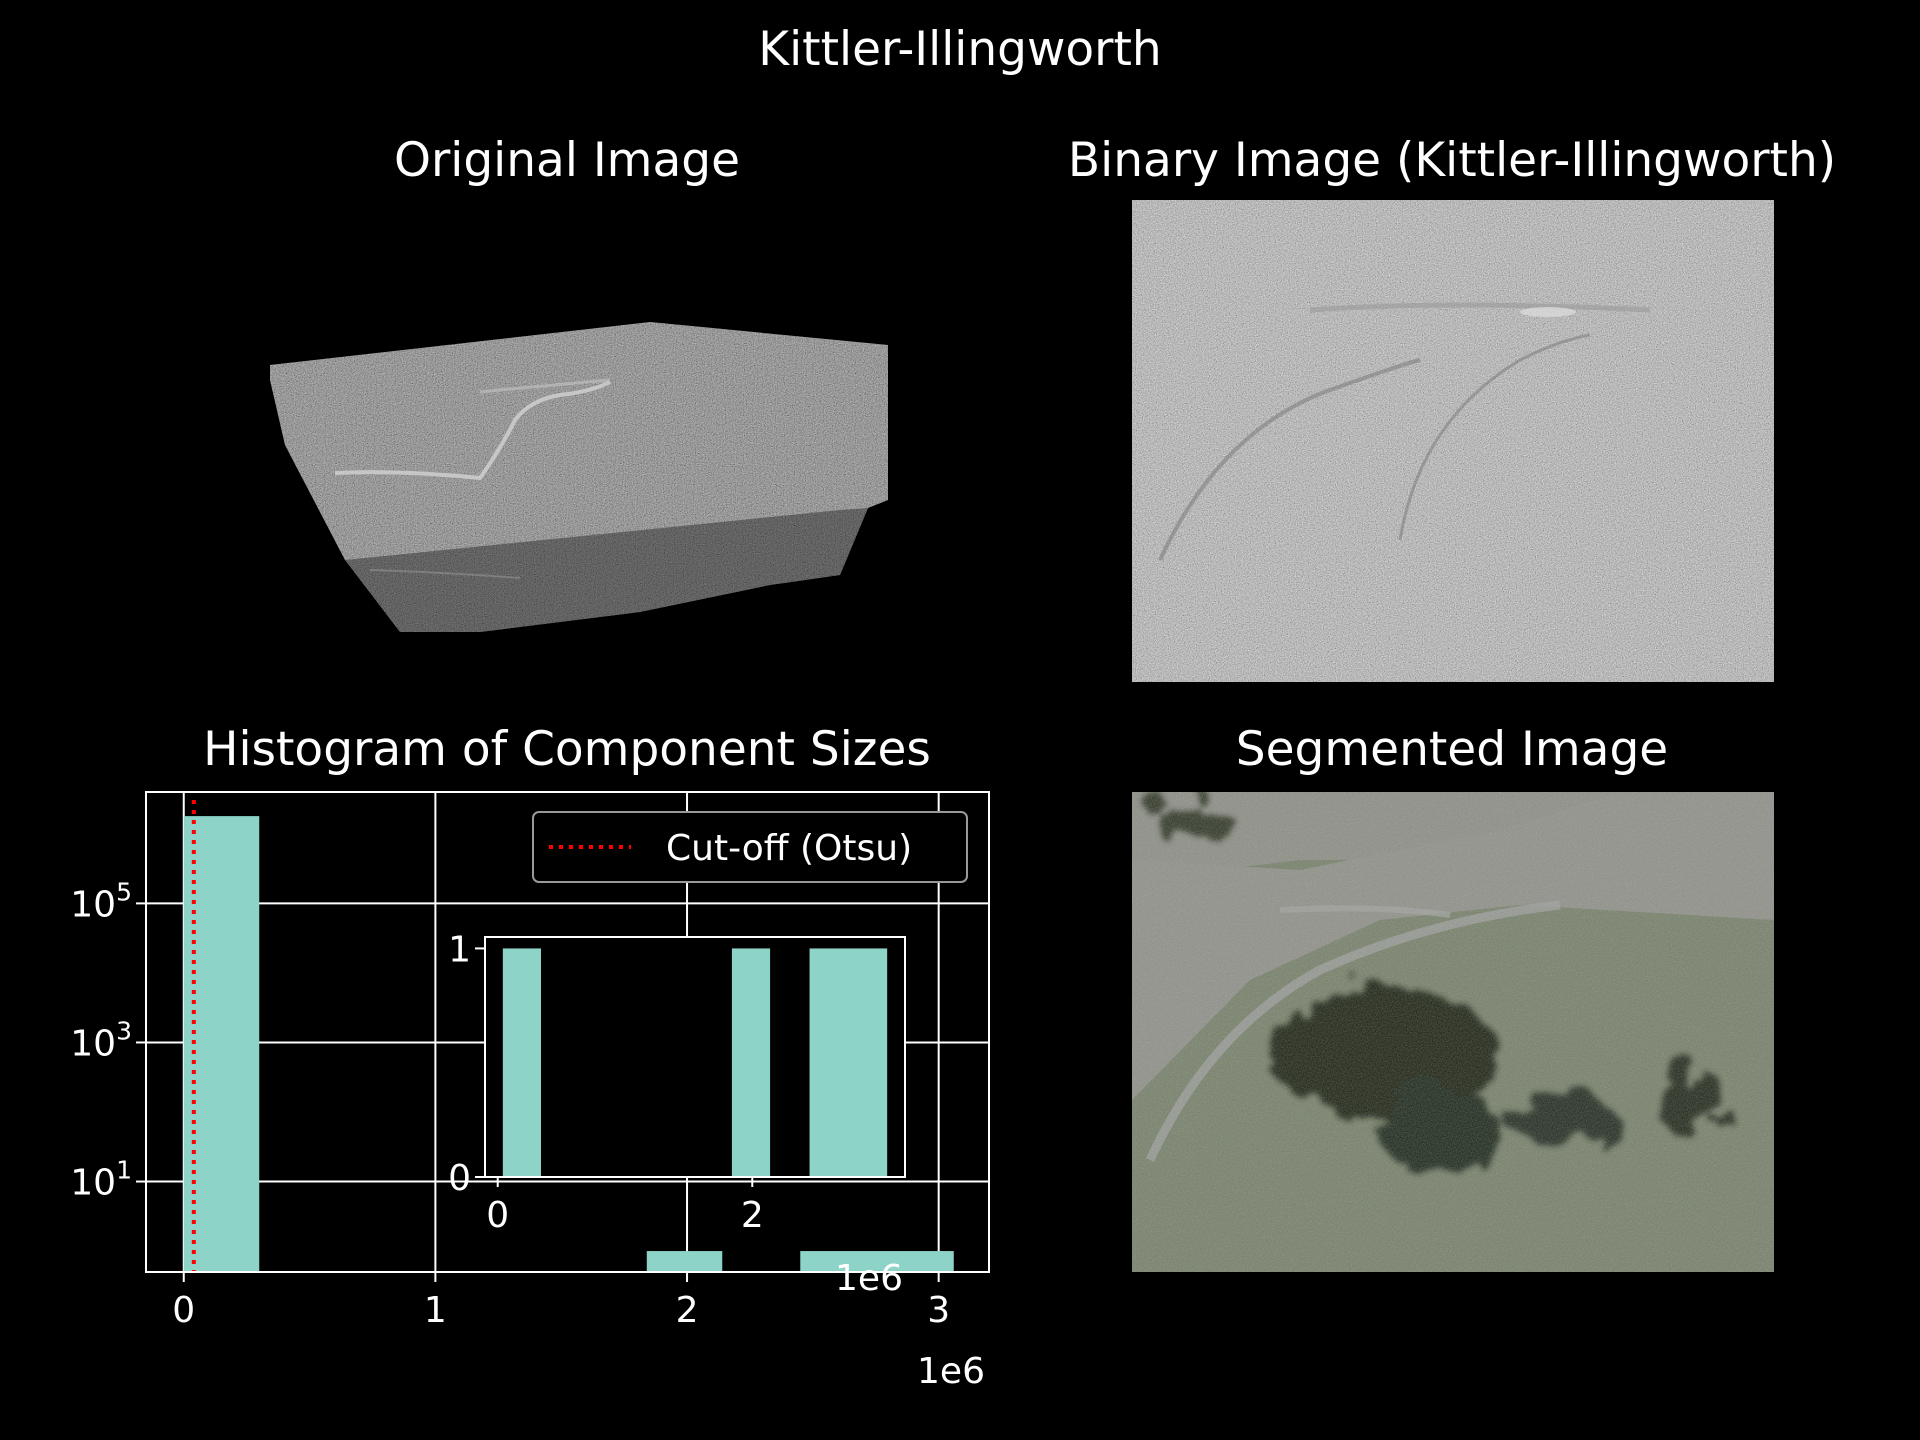 The image size is (1920, 1440). Describe the element at coordinates (951, 1371) in the screenshot. I see `x-scale-label: 1e6` at that location.